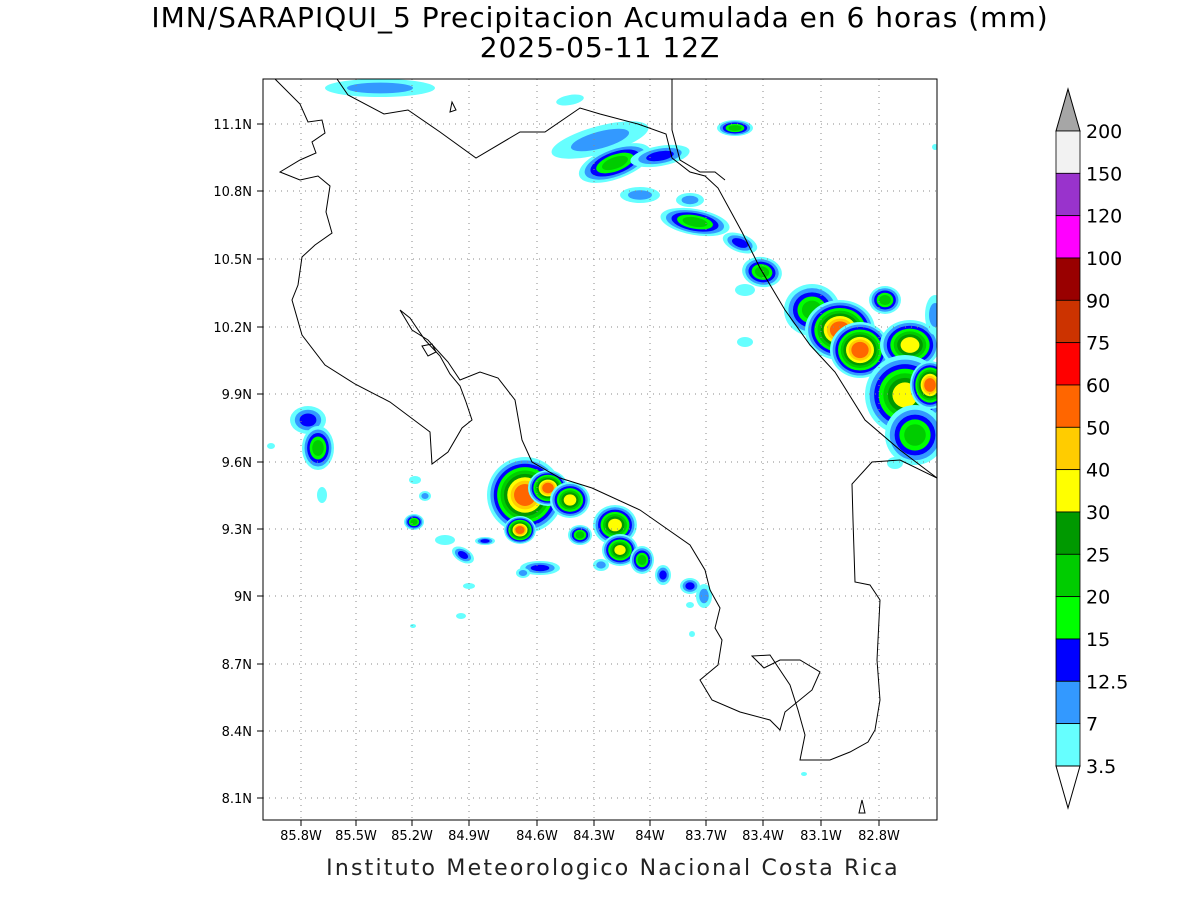  I want to click on lon-label: 83.4W, so click(763, 836).